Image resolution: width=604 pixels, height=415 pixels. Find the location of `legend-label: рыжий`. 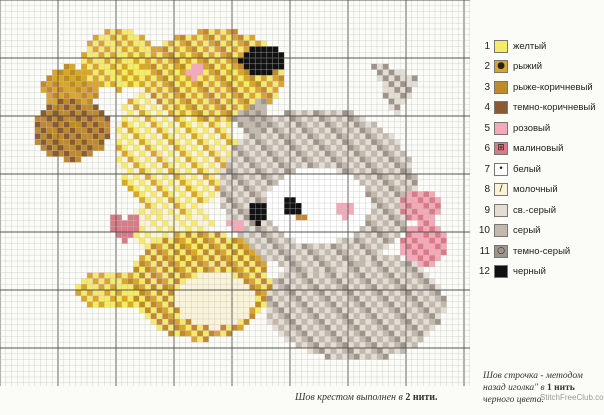

legend-label: рыжий is located at coordinates (528, 66).